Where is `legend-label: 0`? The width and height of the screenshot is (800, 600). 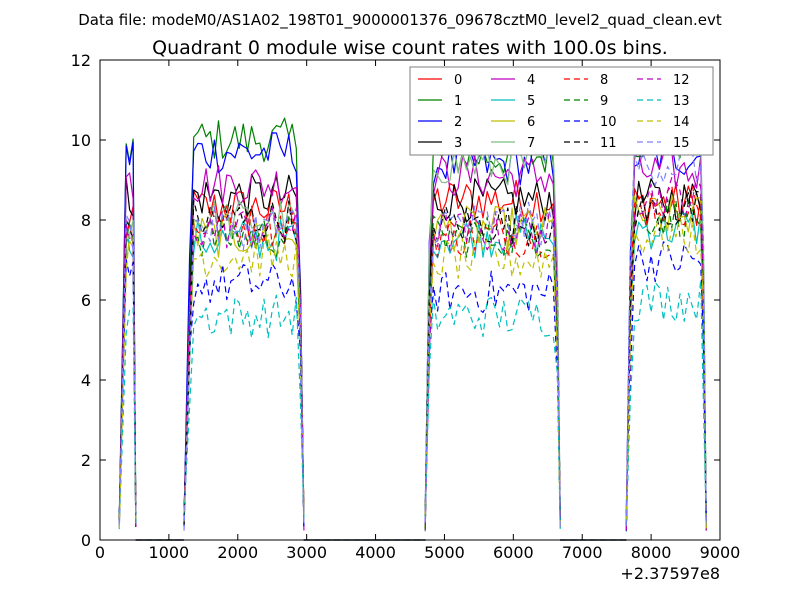
legend-label: 0 is located at coordinates (458, 80).